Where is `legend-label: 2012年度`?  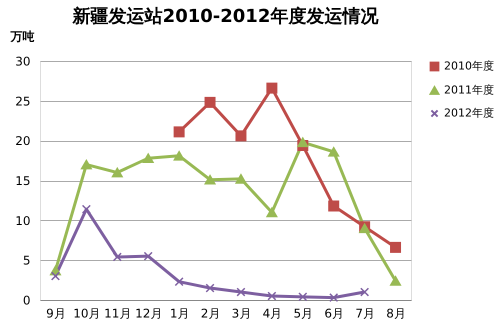 legend-label: 2012年度 is located at coordinates (469, 113).